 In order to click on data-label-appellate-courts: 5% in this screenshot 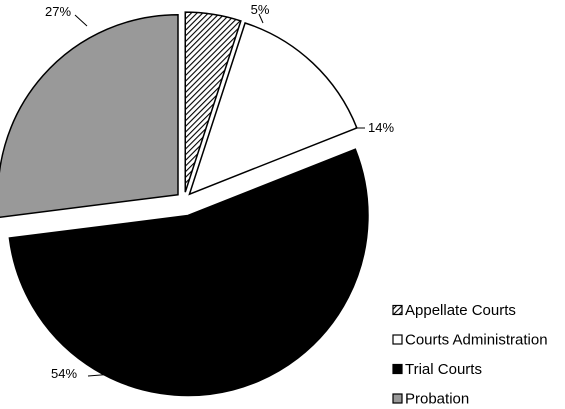, I will do `click(260, 9)`.